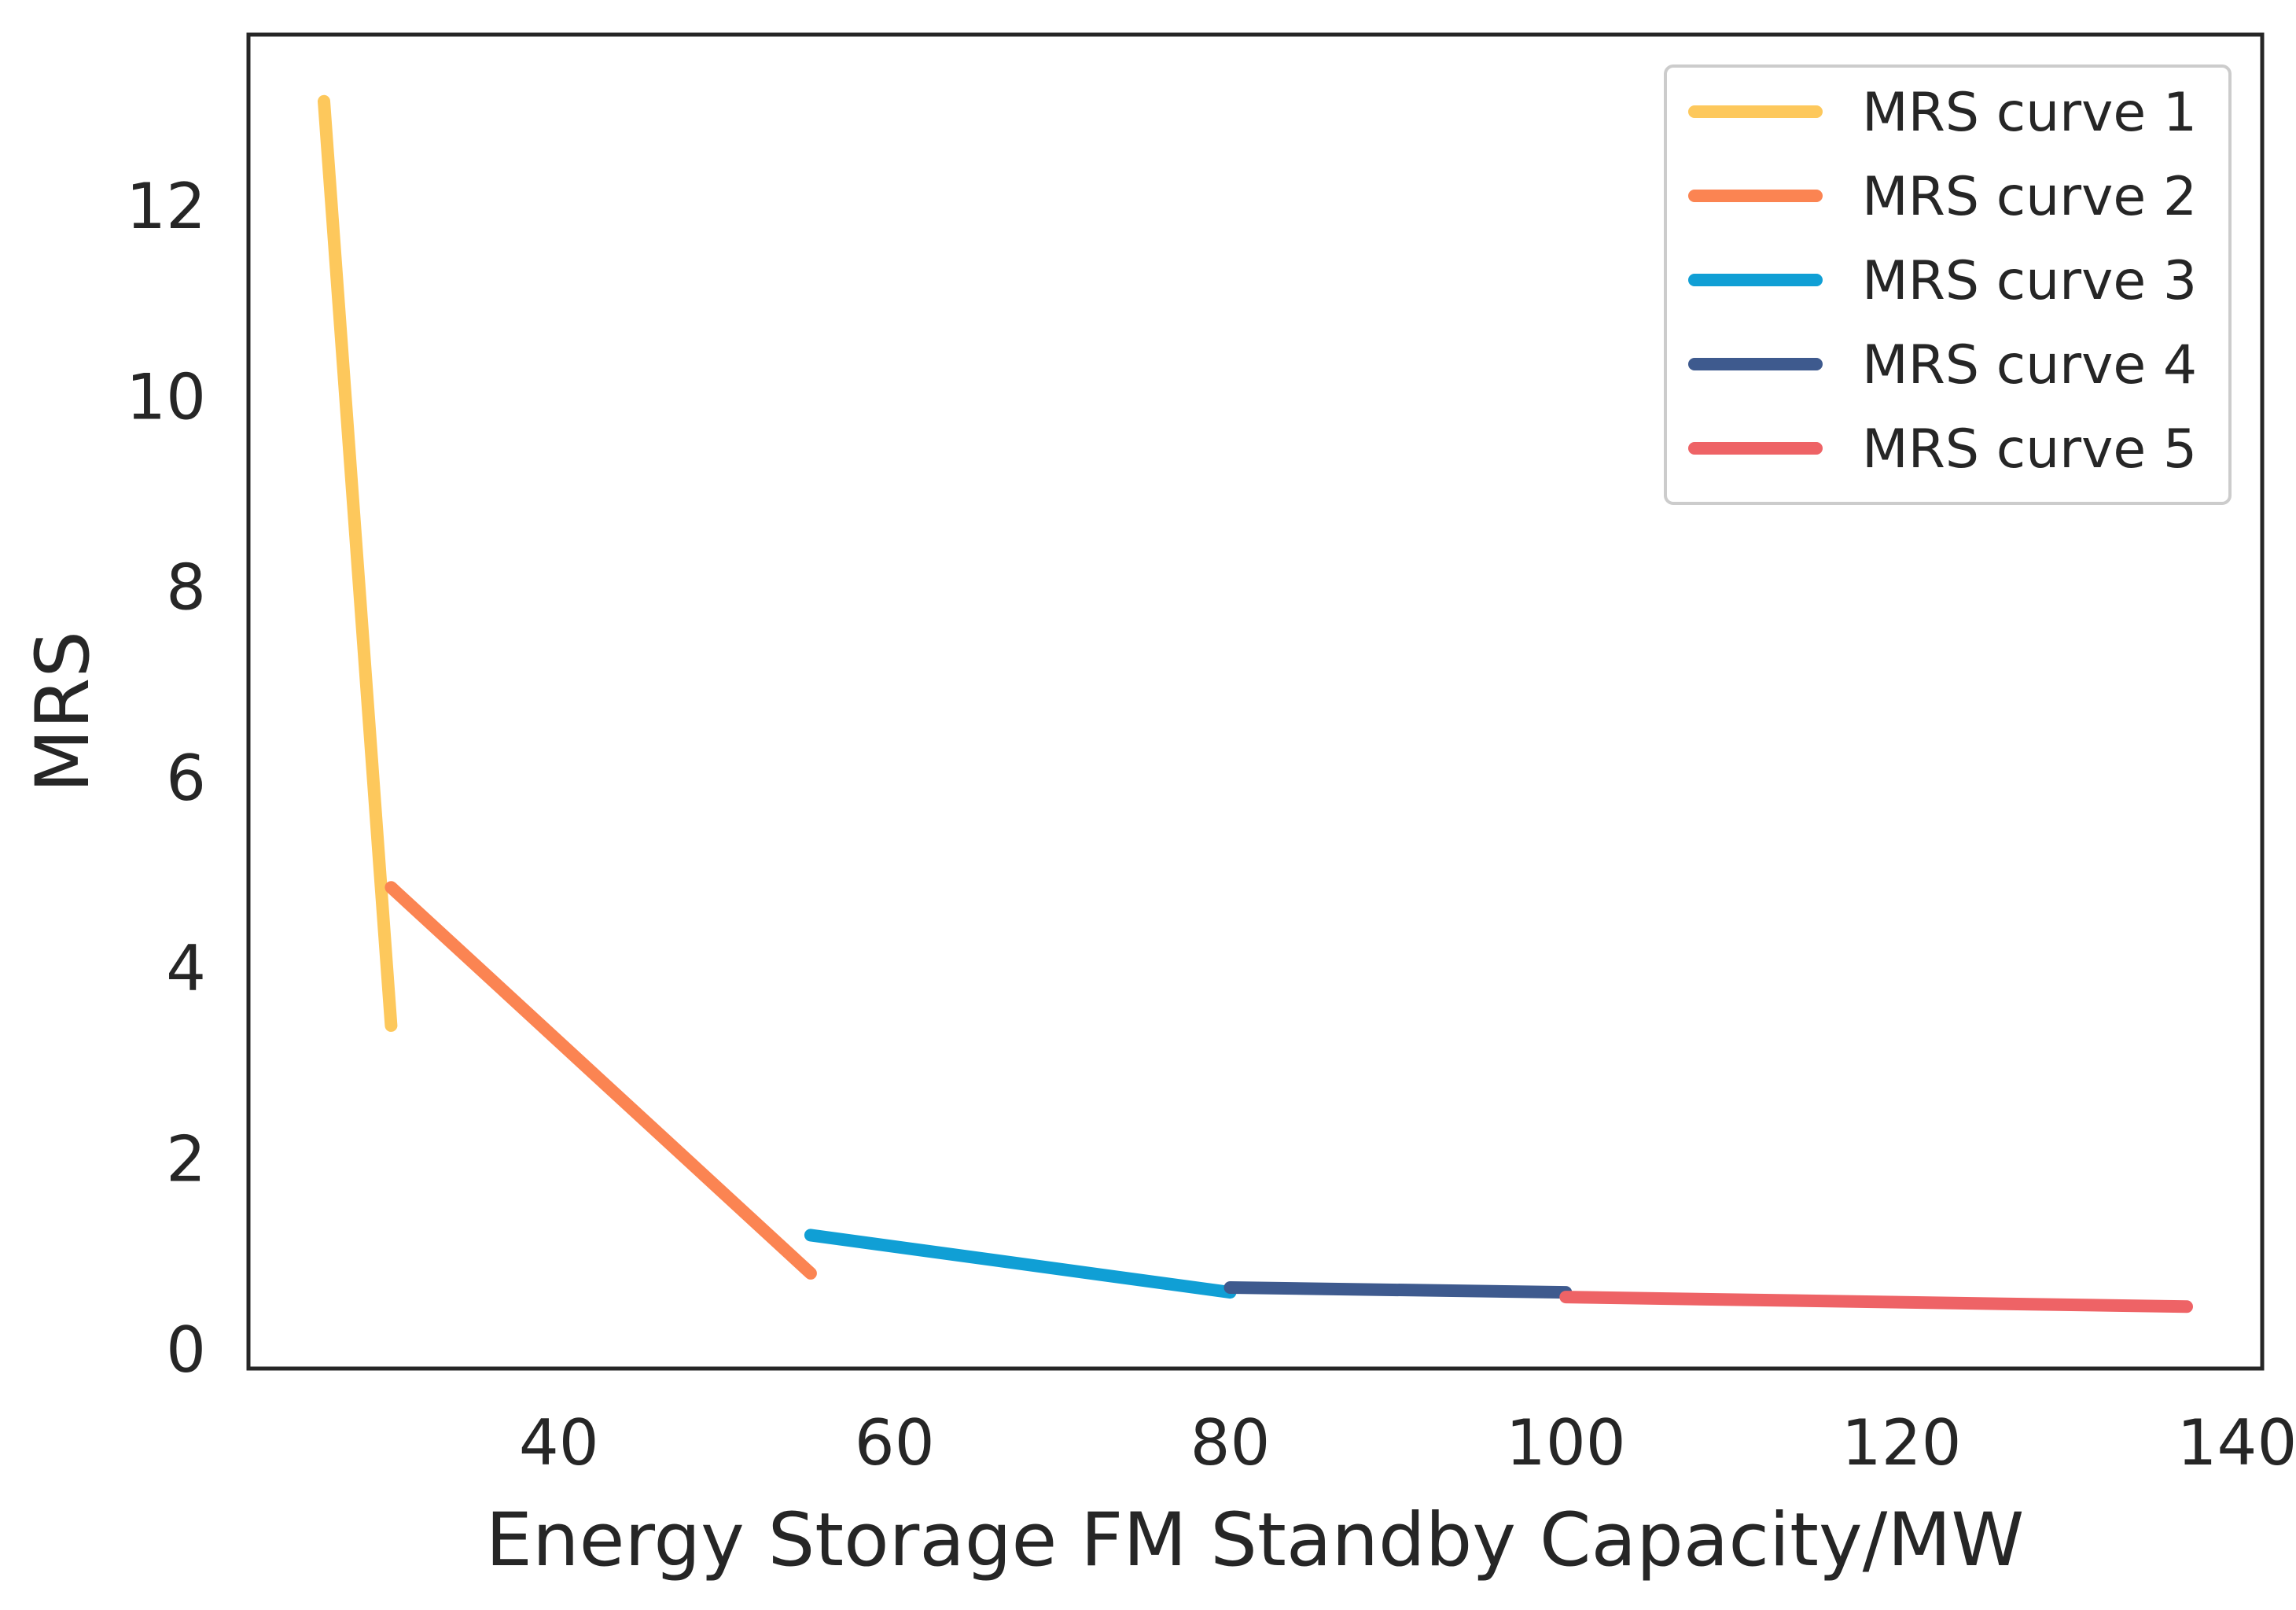 The height and width of the screenshot is (1610, 2296). What do you see at coordinates (1902, 1442) in the screenshot?
I see `x-tick-label: 120` at bounding box center [1902, 1442].